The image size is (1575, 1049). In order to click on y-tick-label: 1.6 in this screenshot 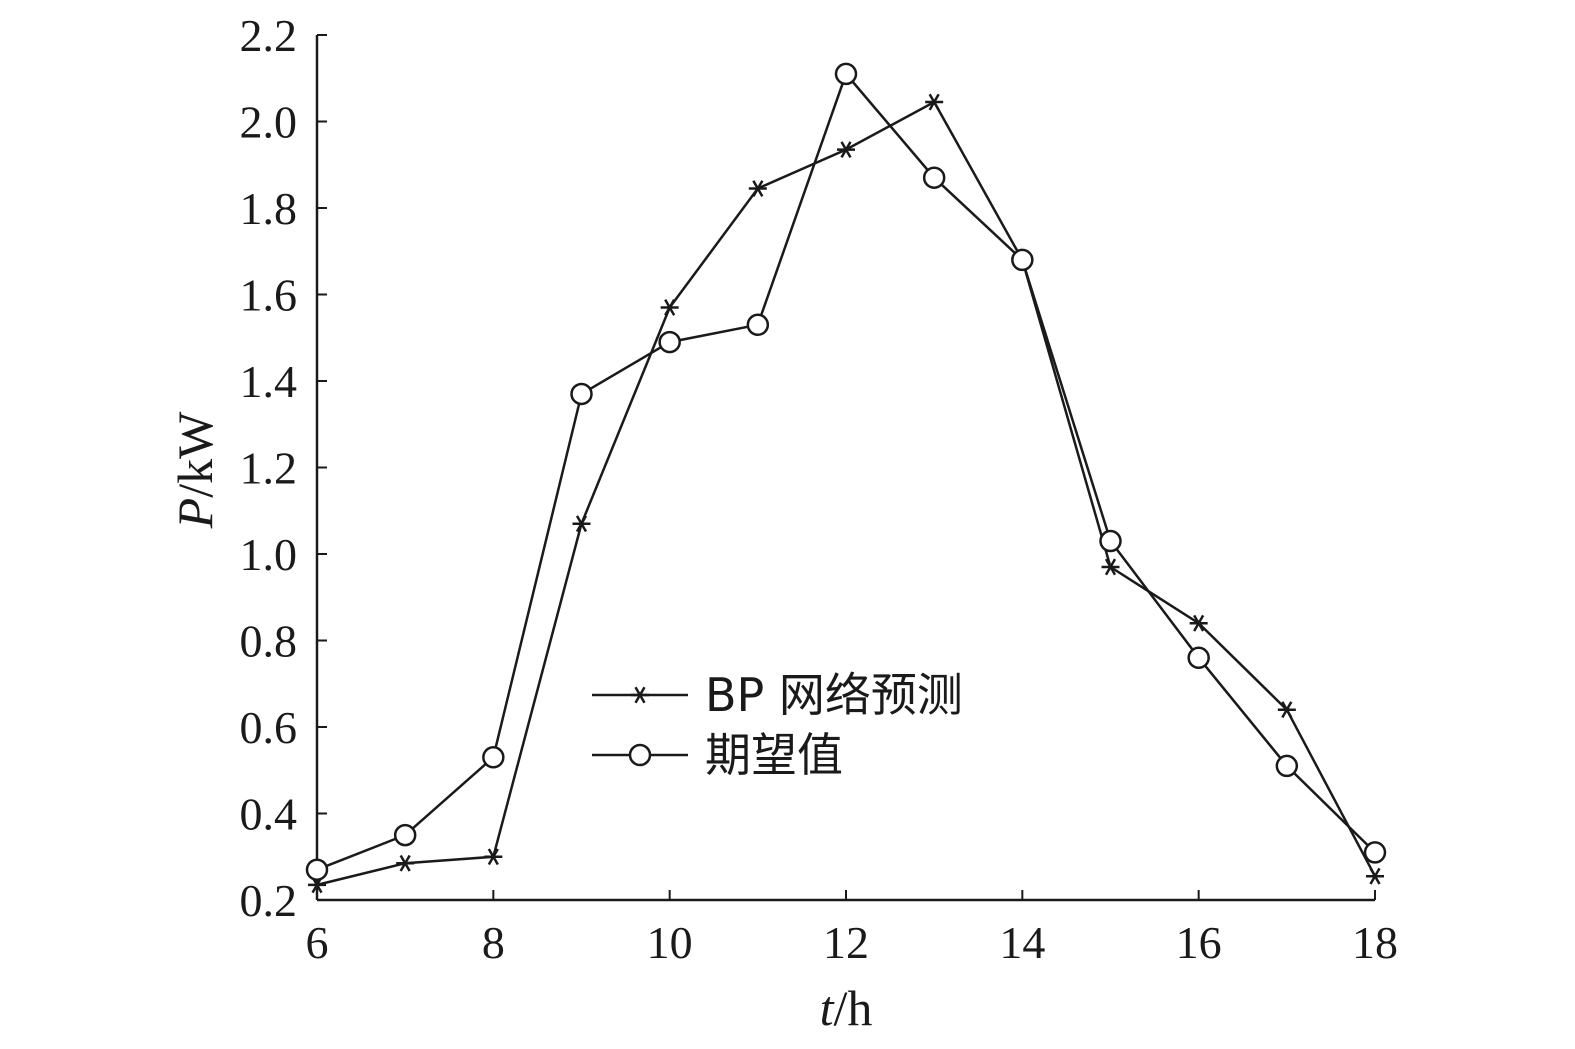, I will do `click(269, 295)`.